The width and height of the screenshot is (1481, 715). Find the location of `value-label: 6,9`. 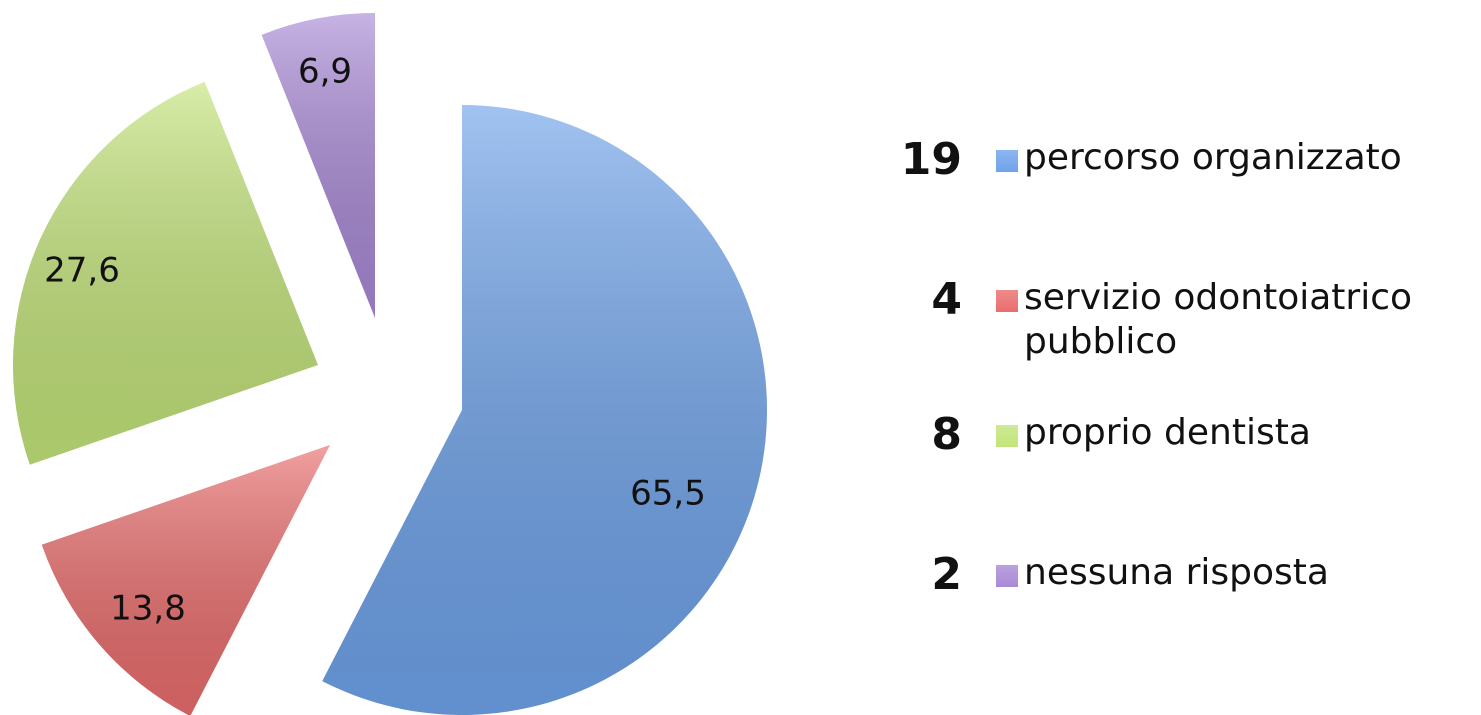

value-label: 6,9 is located at coordinates (325, 72).